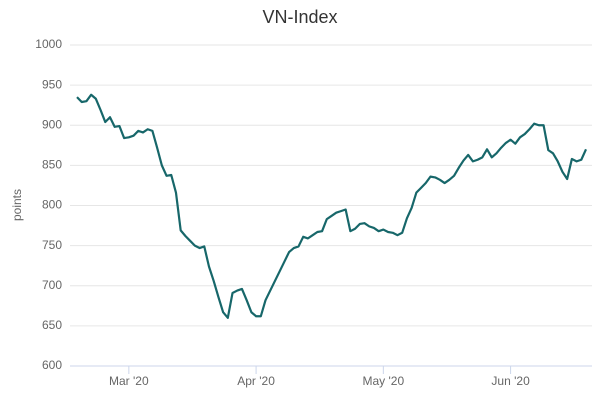 The height and width of the screenshot is (400, 600). What do you see at coordinates (129, 381) in the screenshot?
I see `x-tick-label: Mar '20` at bounding box center [129, 381].